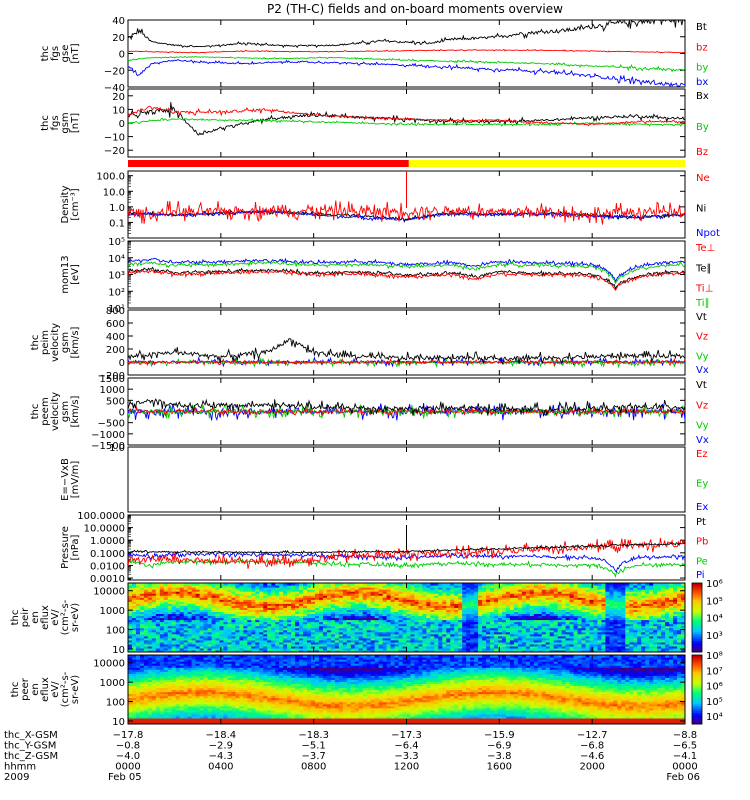 The height and width of the screenshot is (800, 750). Describe the element at coordinates (702, 68) in the screenshot. I see `legend-entry: by` at that location.